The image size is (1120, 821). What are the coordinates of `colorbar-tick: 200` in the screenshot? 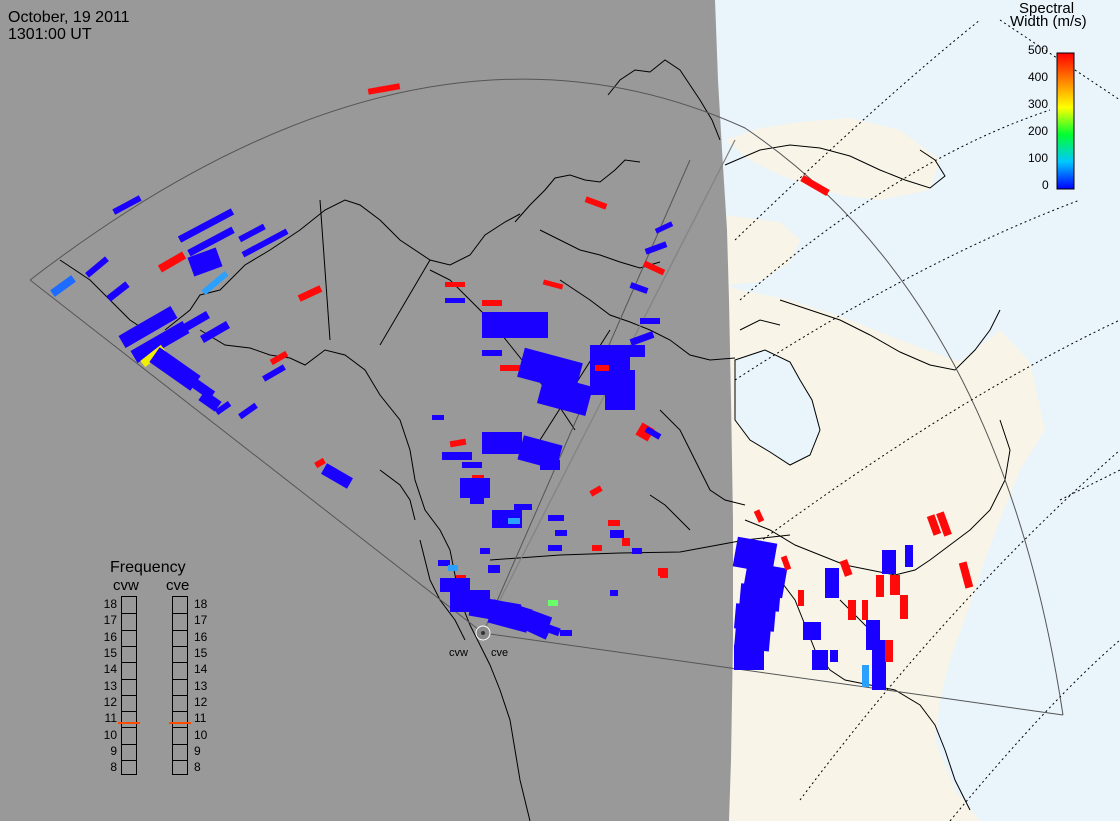 It's located at (1038, 131).